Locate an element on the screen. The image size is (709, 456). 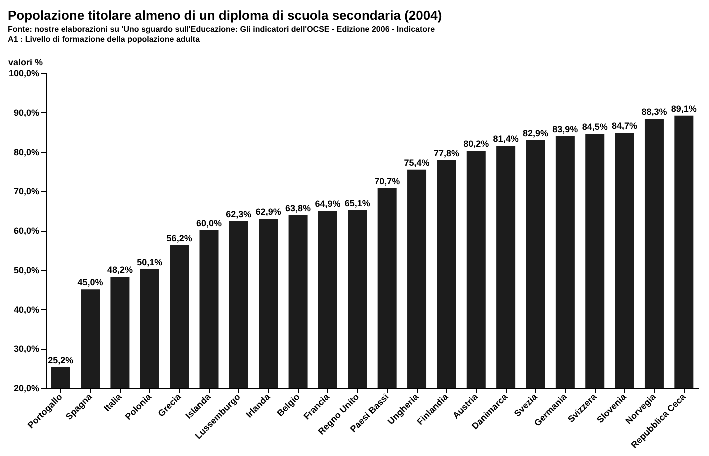
y-tick-label: 100,0% is located at coordinates (24, 73).